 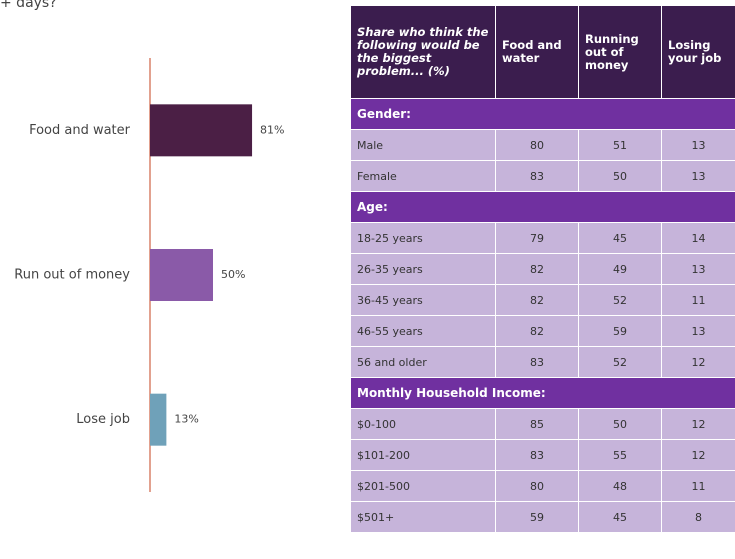 What do you see at coordinates (620, 52) in the screenshot?
I see `column-header: Running out of money` at bounding box center [620, 52].